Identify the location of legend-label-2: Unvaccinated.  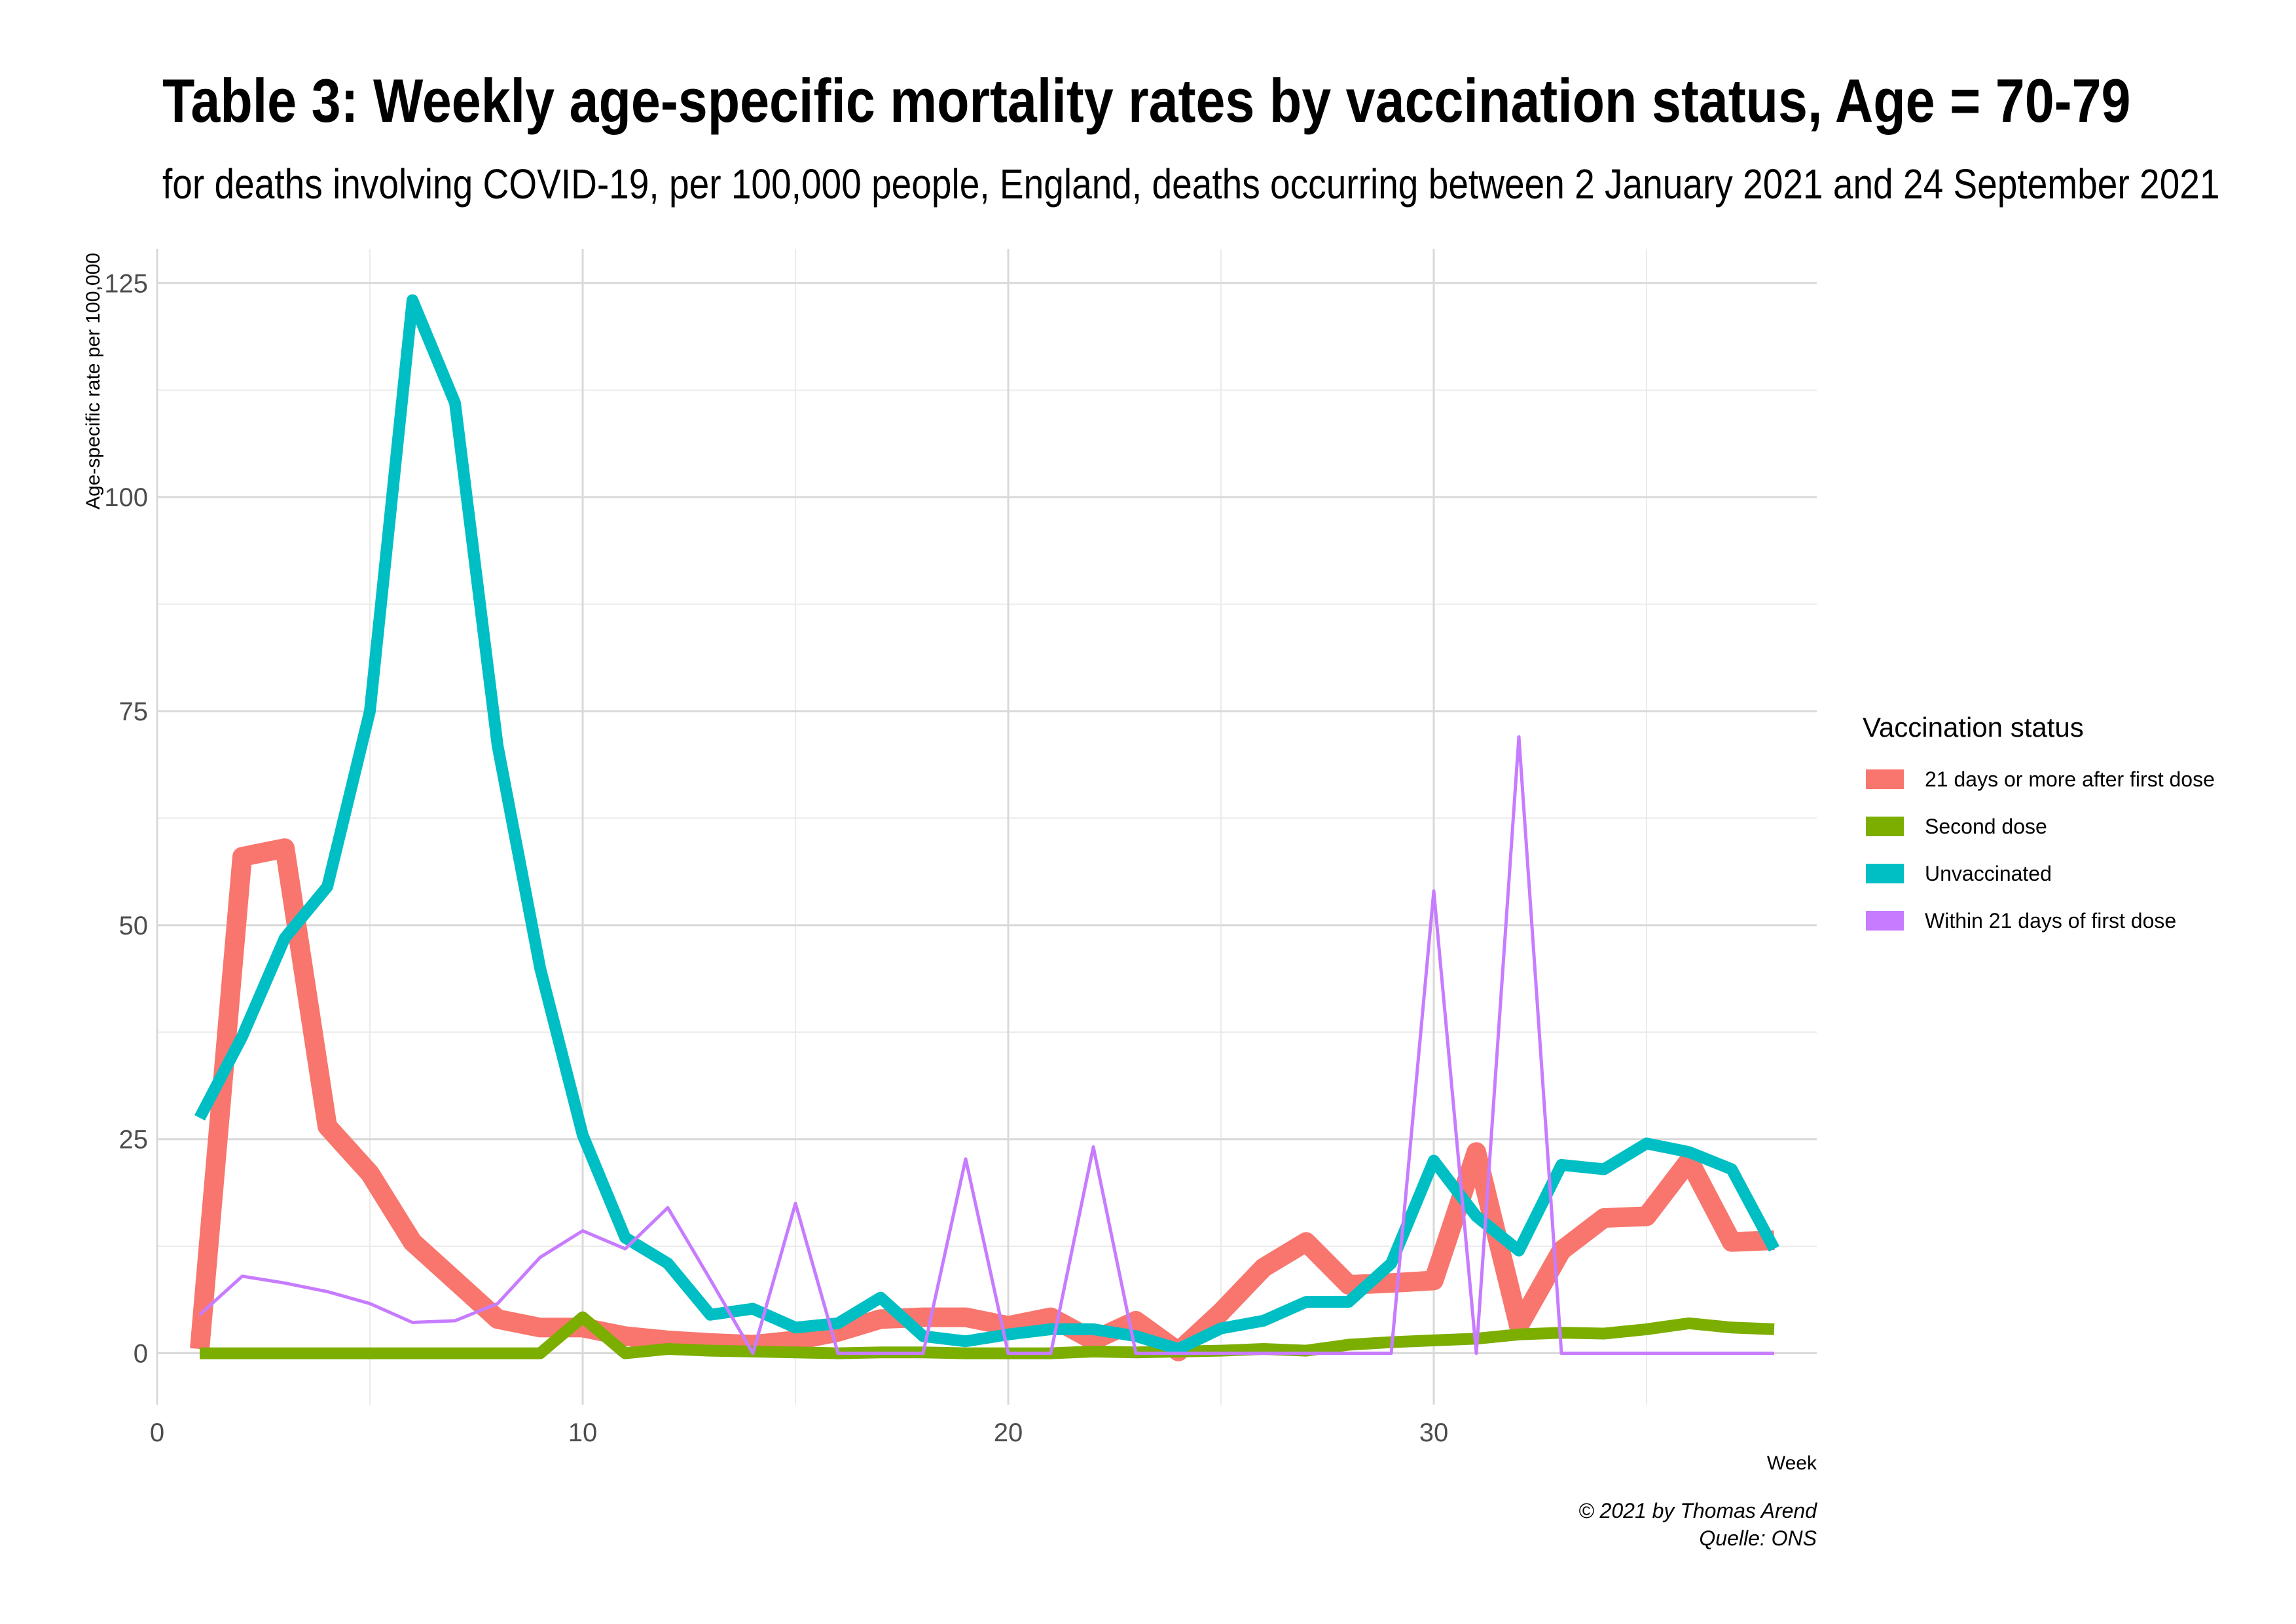
(1988, 873).